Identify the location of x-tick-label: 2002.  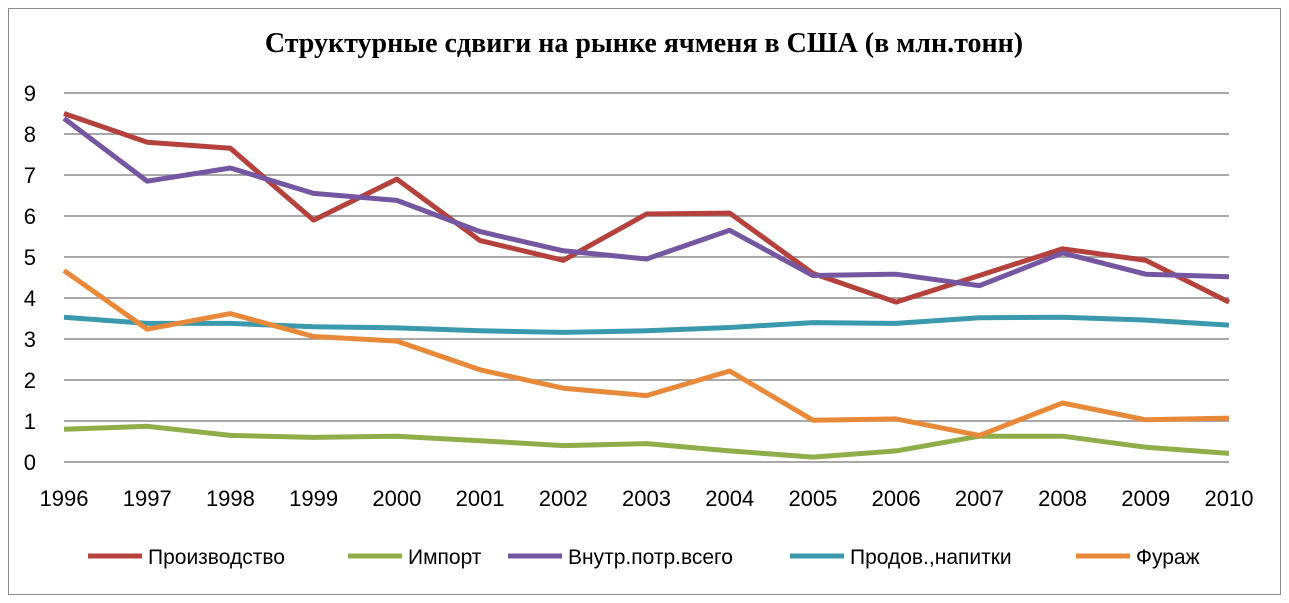
(563, 498).